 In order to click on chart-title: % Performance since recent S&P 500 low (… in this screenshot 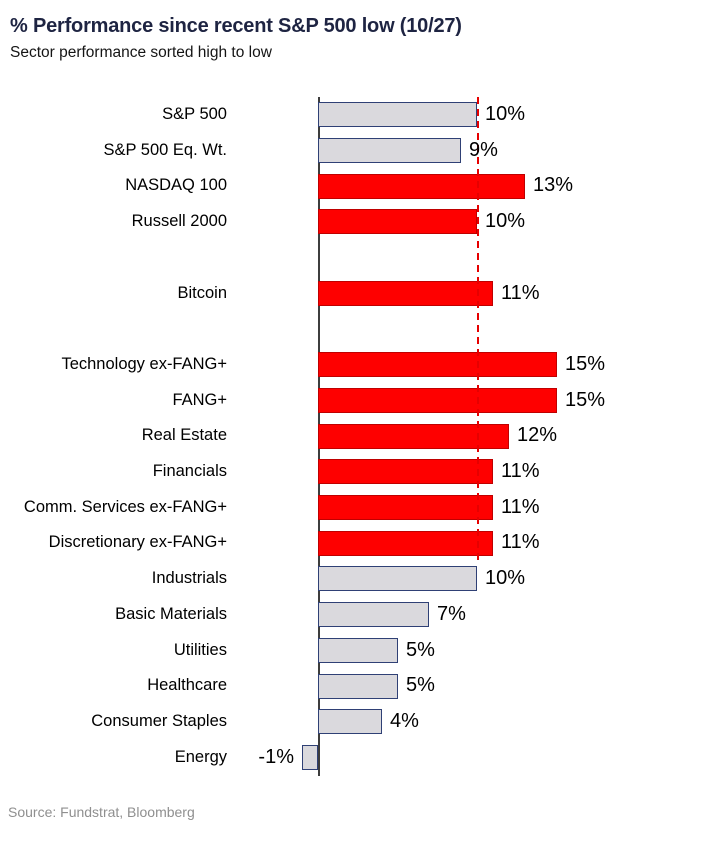, I will do `click(236, 26)`.